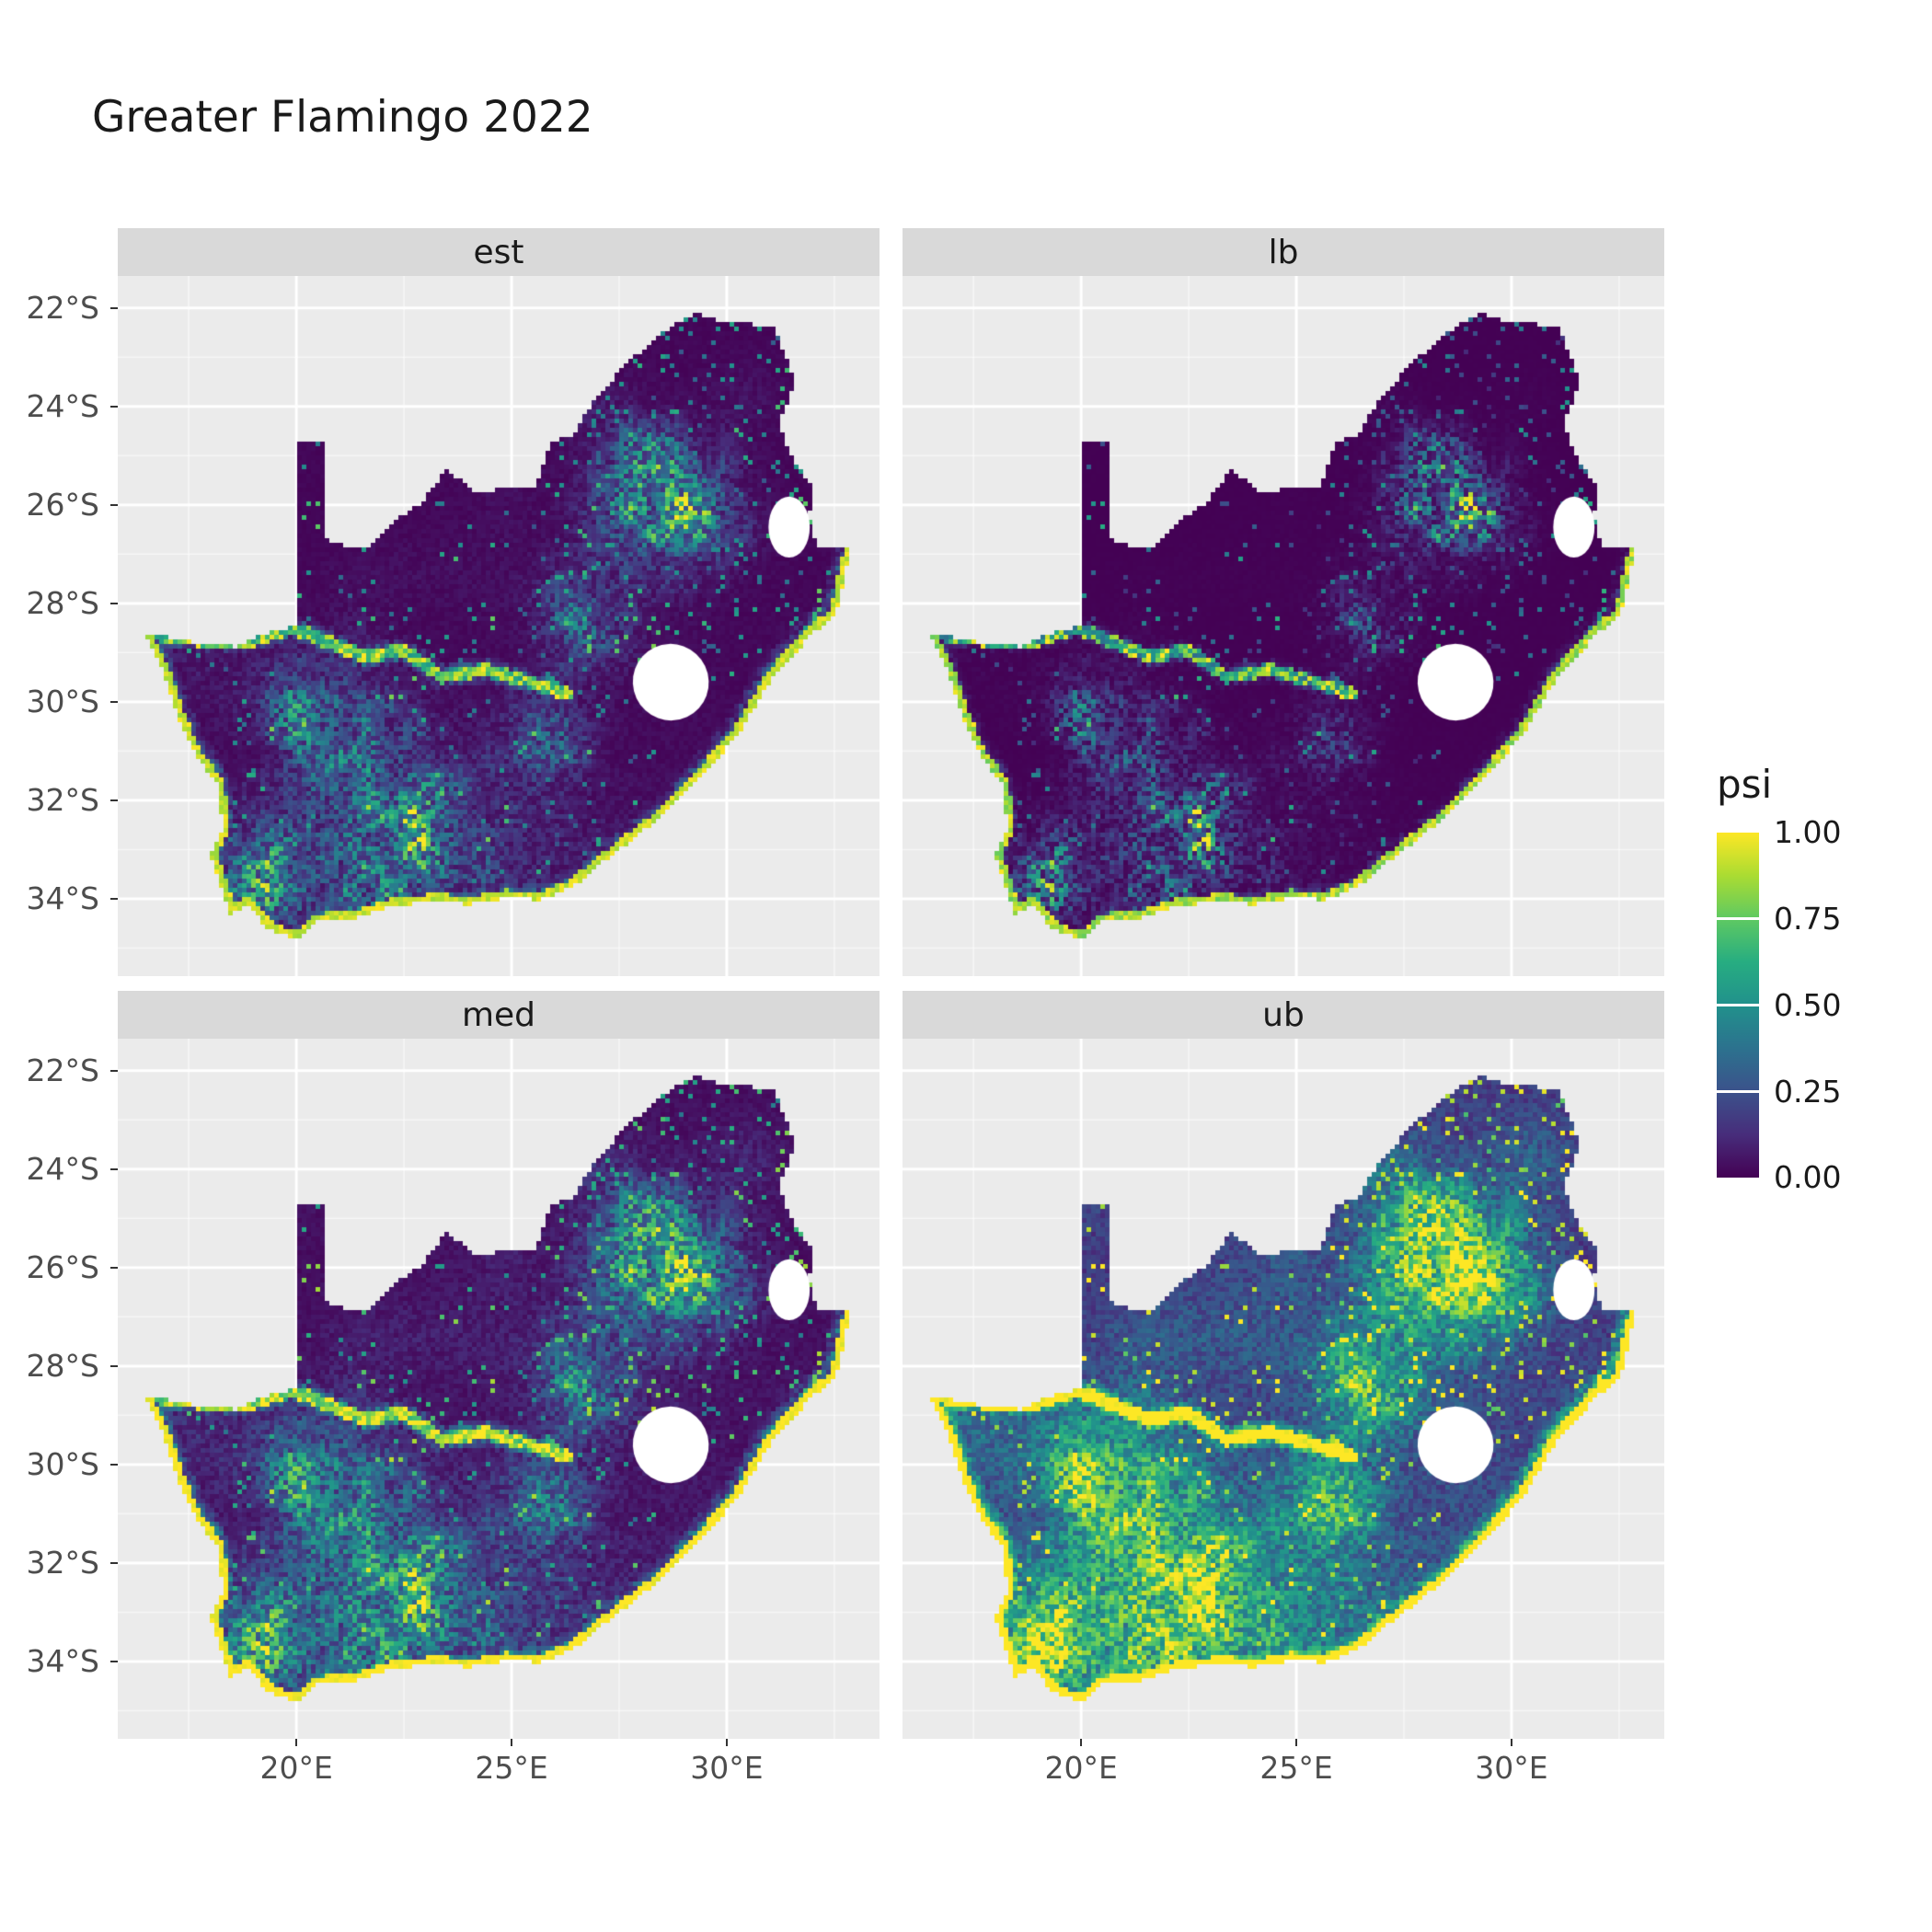 This screenshot has width=1932, height=1932. Describe the element at coordinates (499, 626) in the screenshot. I see `facet-map-est` at that location.